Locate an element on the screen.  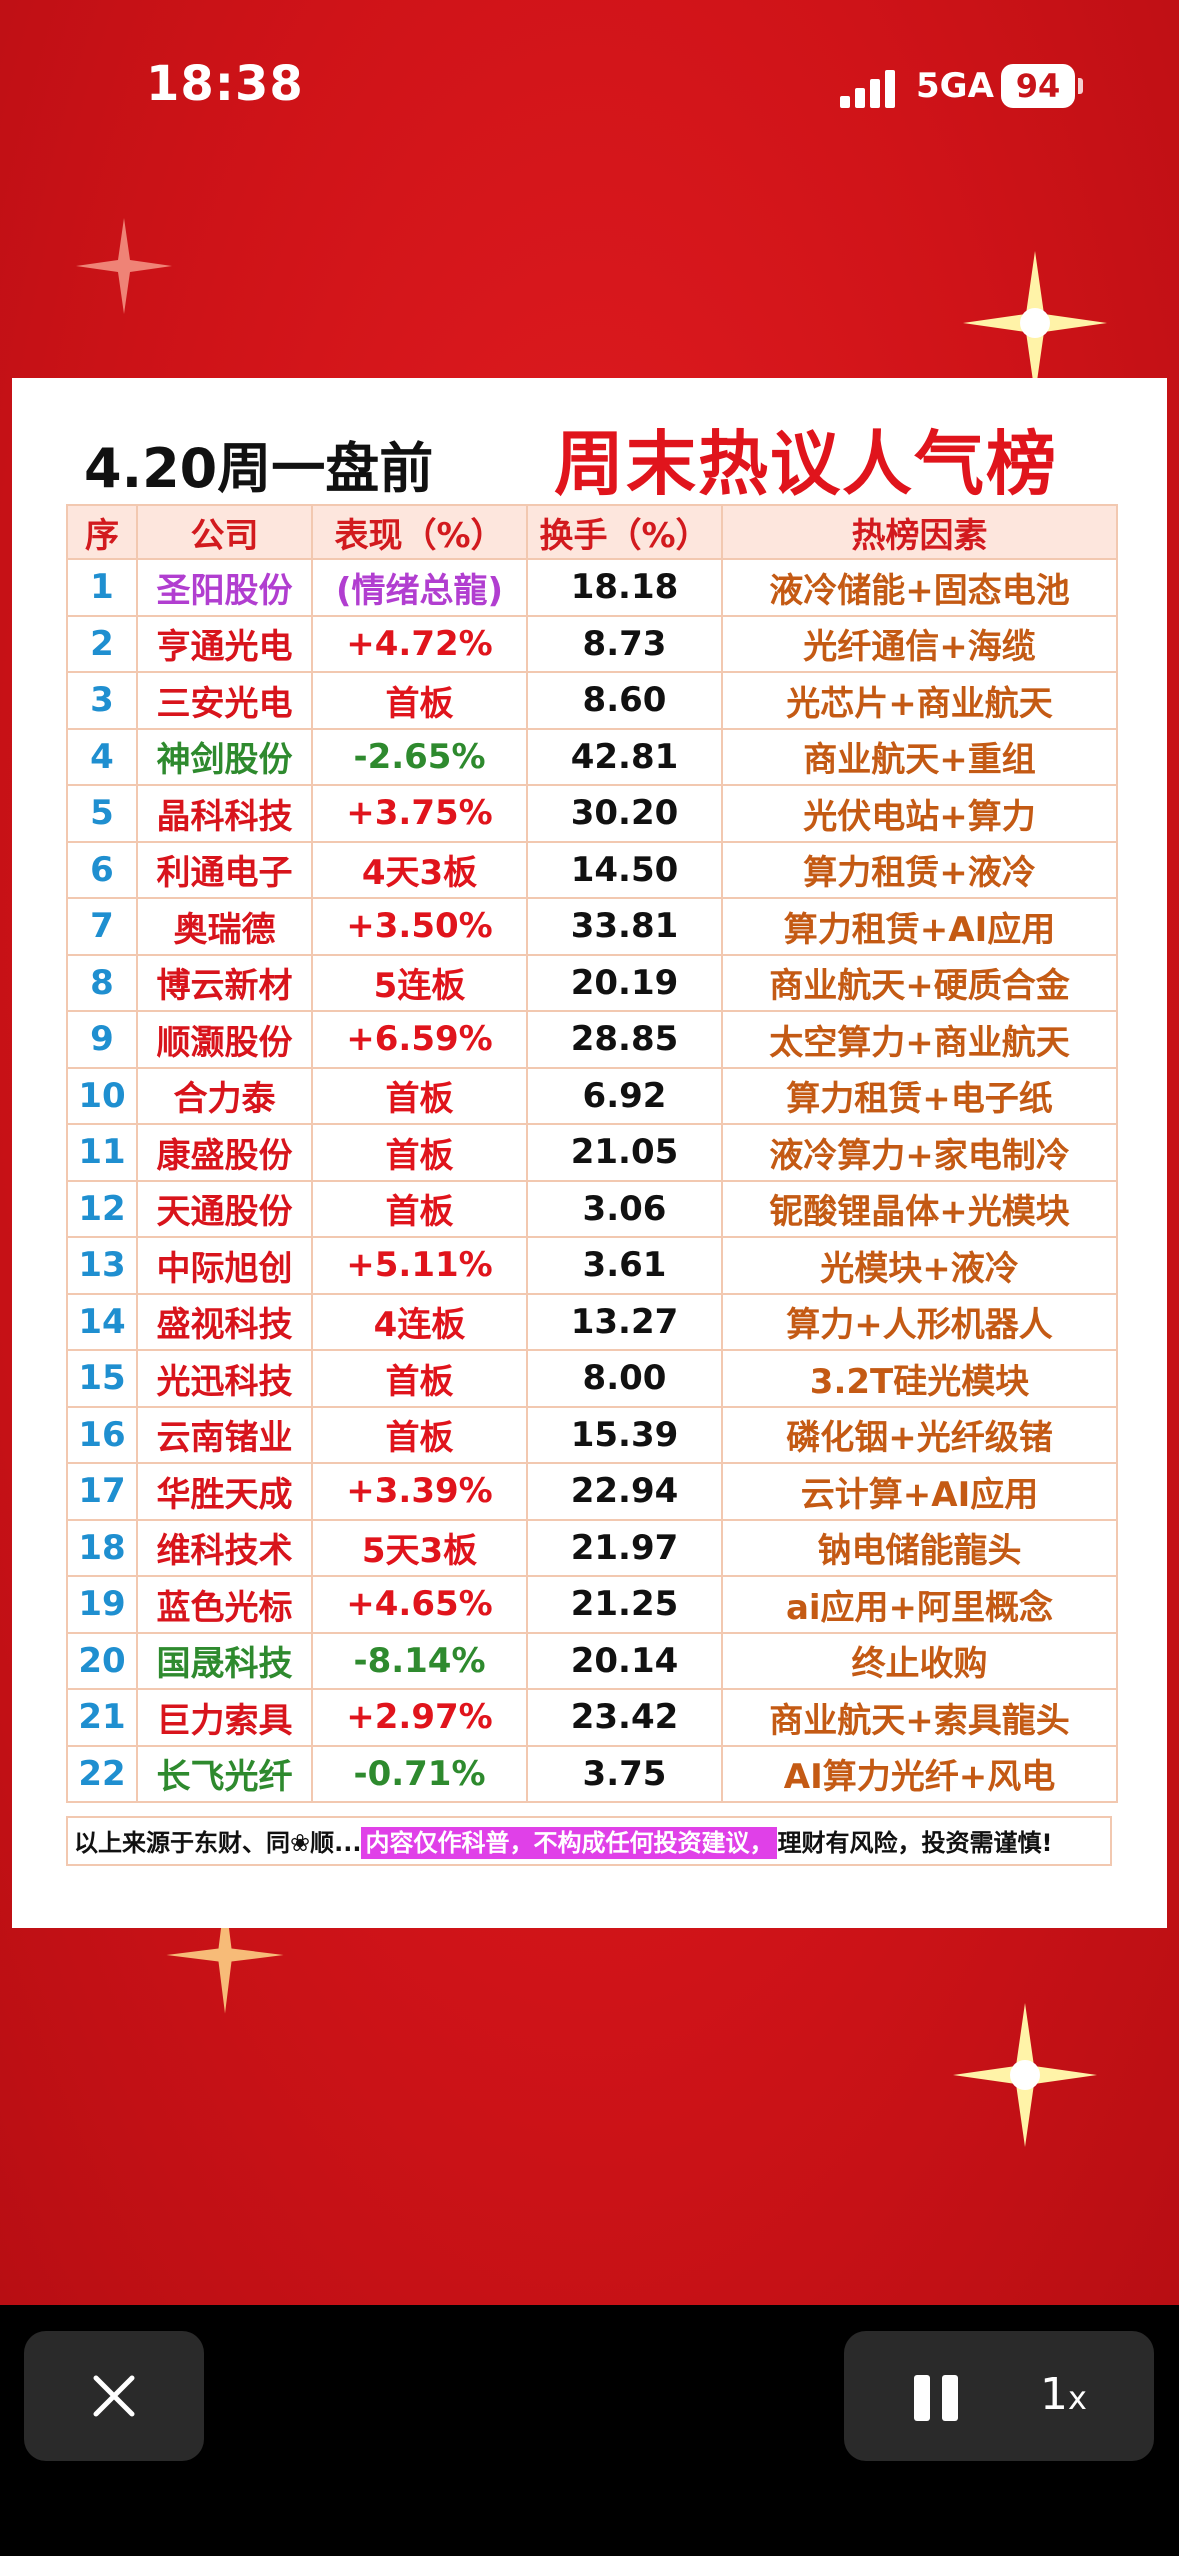
table-row: 19 蓝色光标 +4.65% 21.25 ai应用+阿里概念 is located at coordinates (592, 1604).